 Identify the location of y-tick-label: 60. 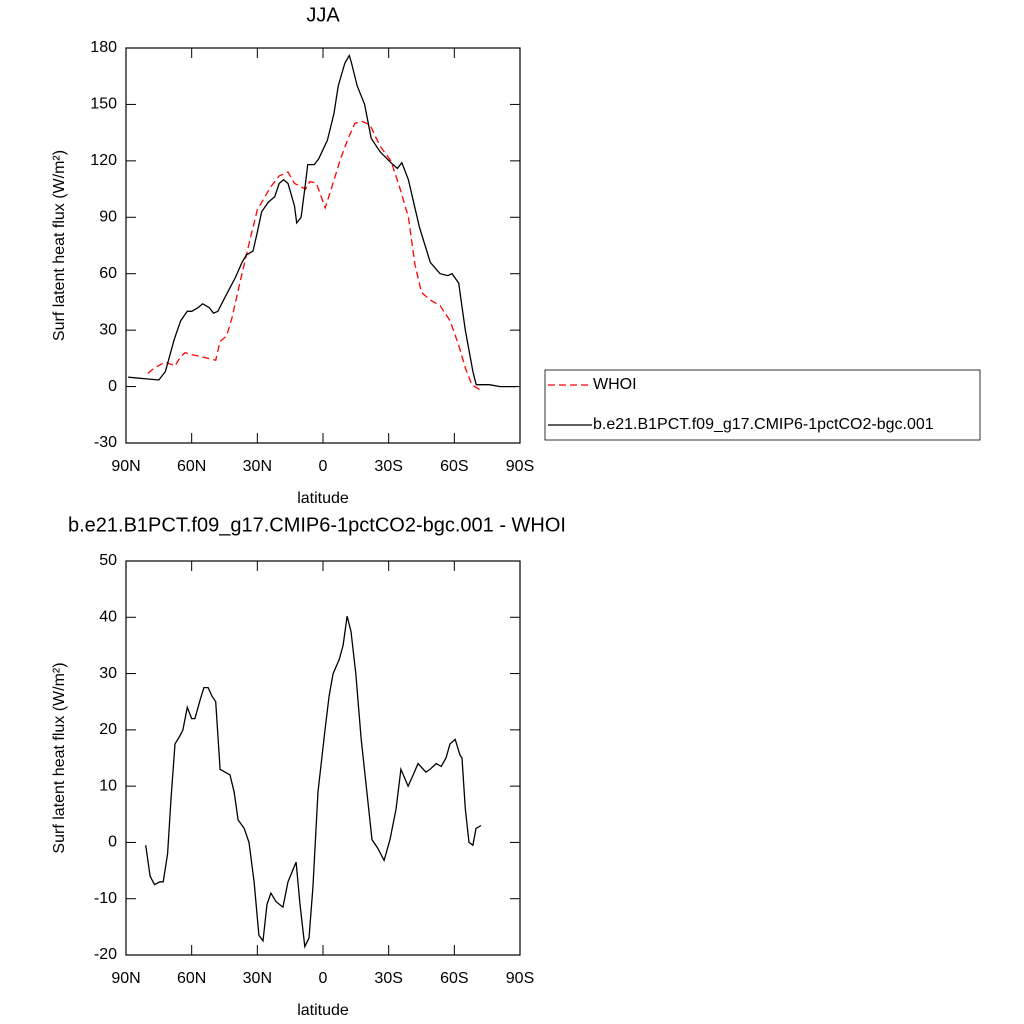
(108, 273).